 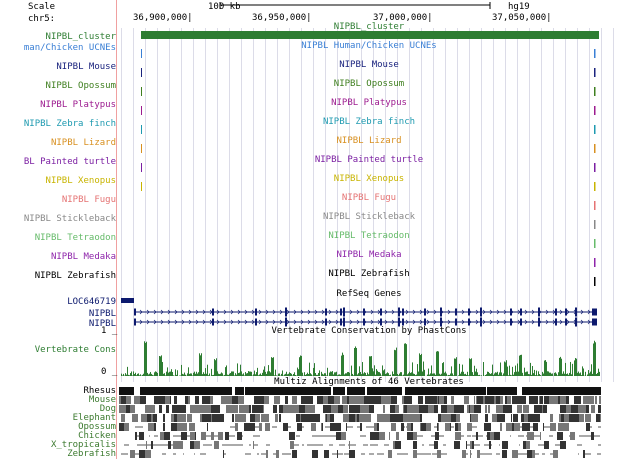 I want to click on label-divider, so click(x=116, y=229).